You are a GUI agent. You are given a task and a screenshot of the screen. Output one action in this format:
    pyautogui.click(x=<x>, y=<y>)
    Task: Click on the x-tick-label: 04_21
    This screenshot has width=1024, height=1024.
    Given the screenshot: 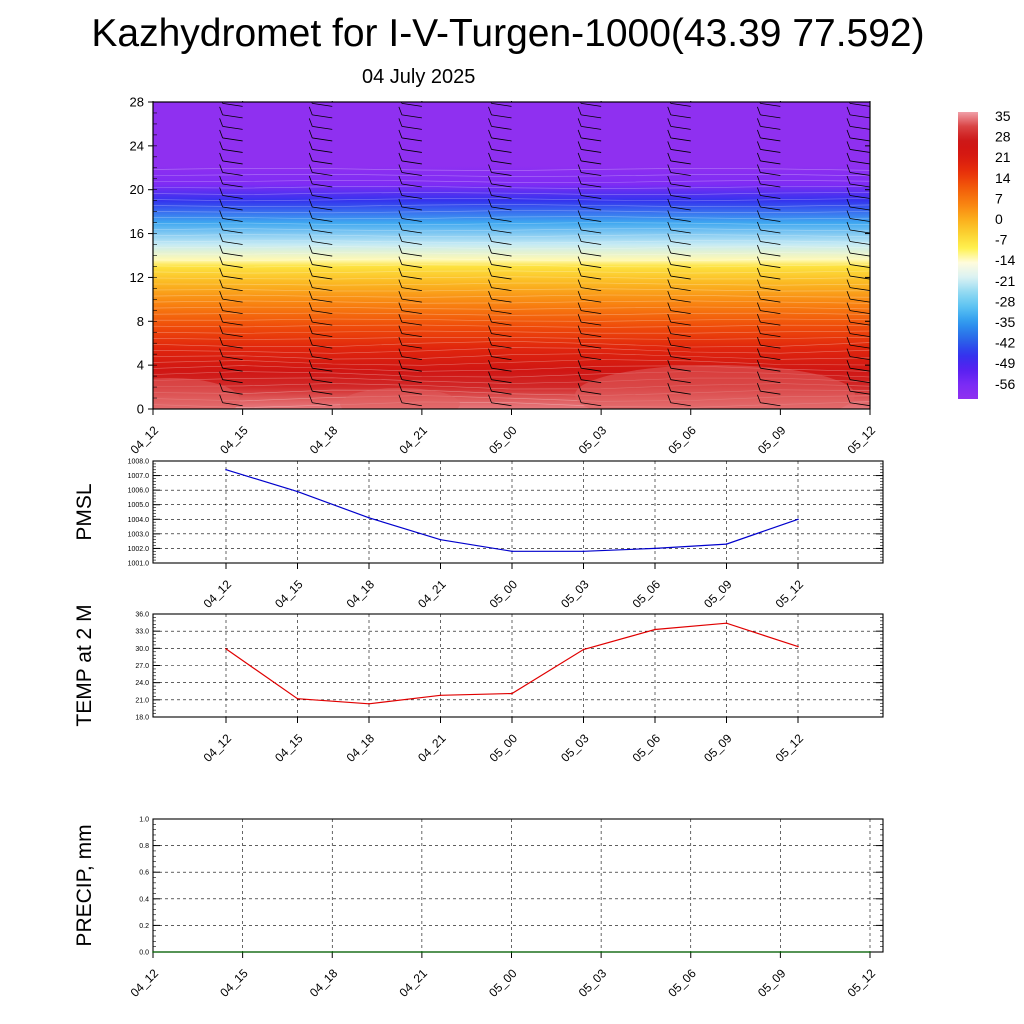 What is the action you would take?
    pyautogui.click(x=432, y=594)
    